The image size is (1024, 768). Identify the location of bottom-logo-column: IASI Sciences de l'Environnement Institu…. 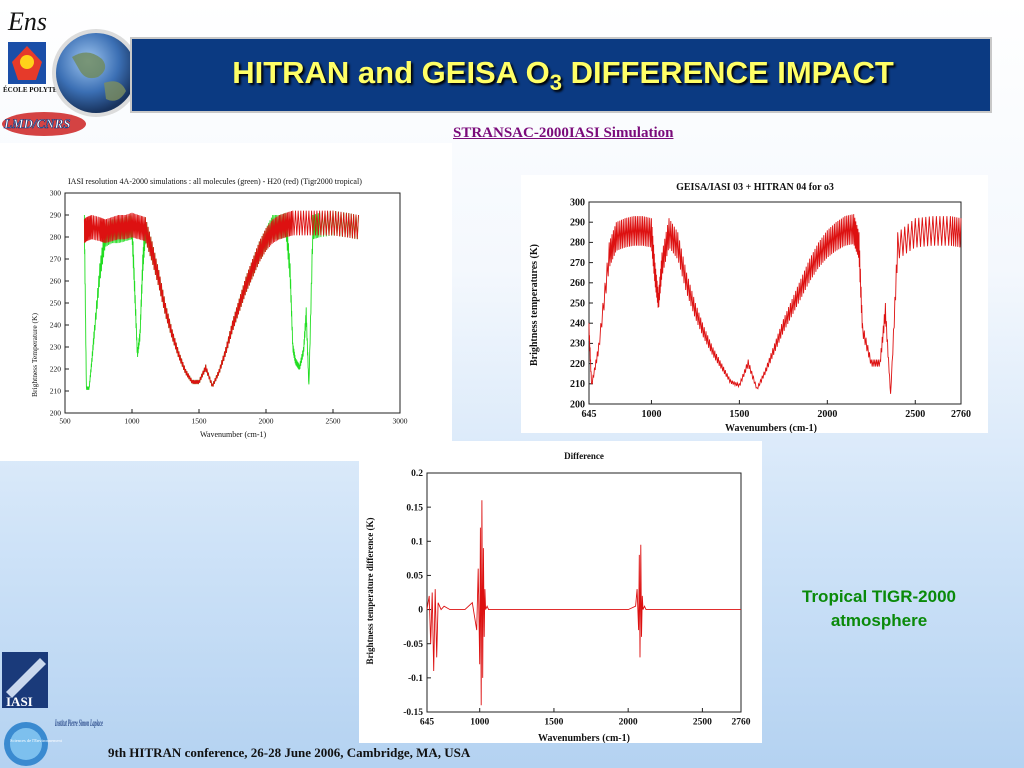
(52, 709).